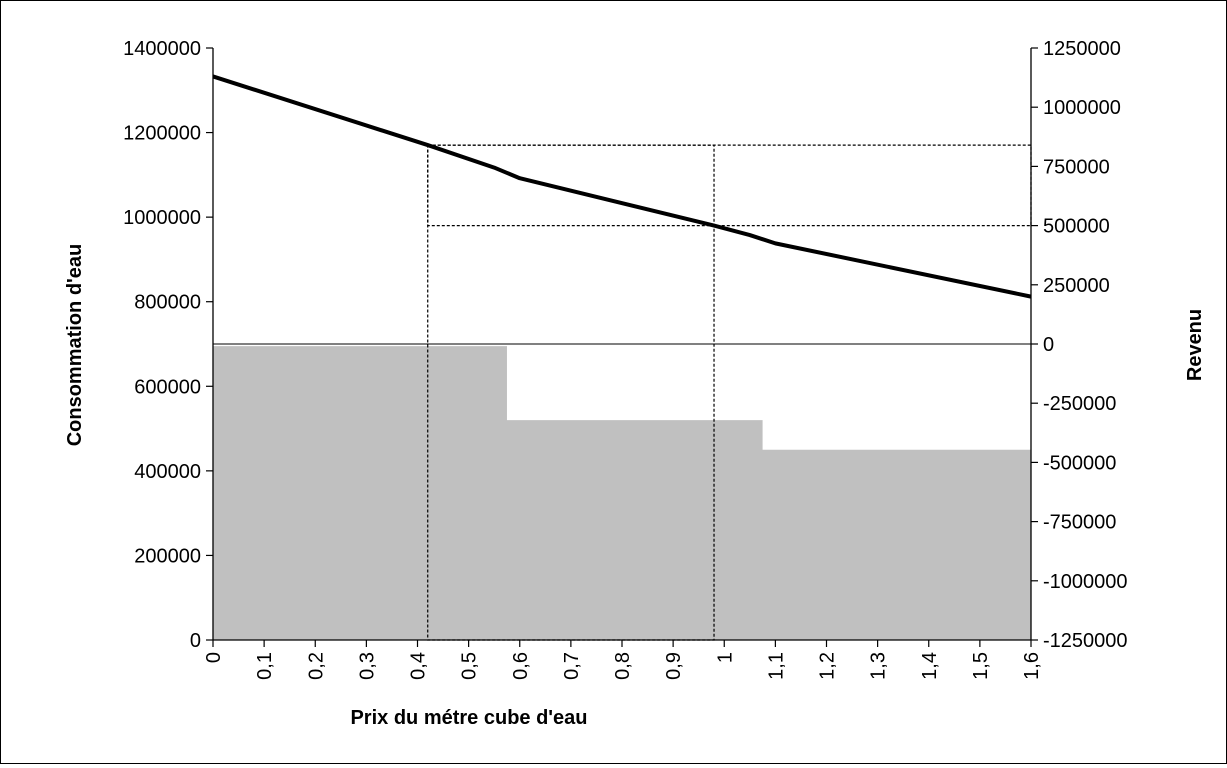  Describe the element at coordinates (1085, 641) in the screenshot. I see `y2-tick-label: -1250000` at that location.